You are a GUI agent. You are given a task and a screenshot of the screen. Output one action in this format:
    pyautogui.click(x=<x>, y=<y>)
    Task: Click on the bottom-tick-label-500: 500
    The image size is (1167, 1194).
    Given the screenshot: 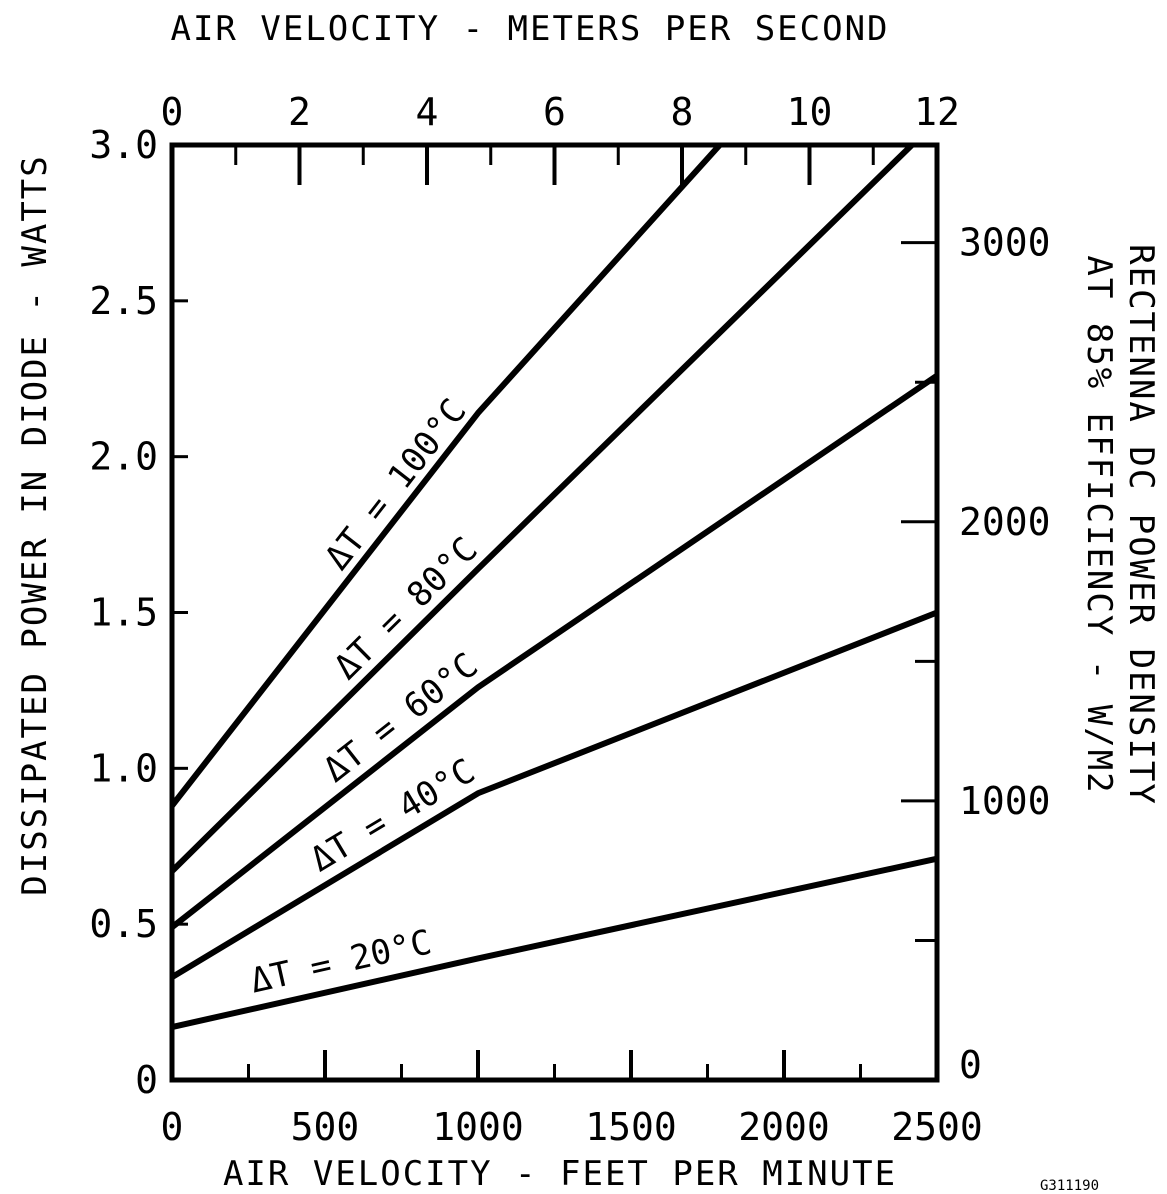 What is the action you would take?
    pyautogui.click(x=325, y=1127)
    